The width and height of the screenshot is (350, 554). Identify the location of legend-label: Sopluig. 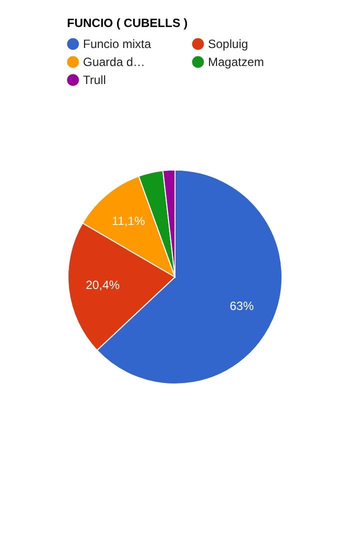
(228, 44).